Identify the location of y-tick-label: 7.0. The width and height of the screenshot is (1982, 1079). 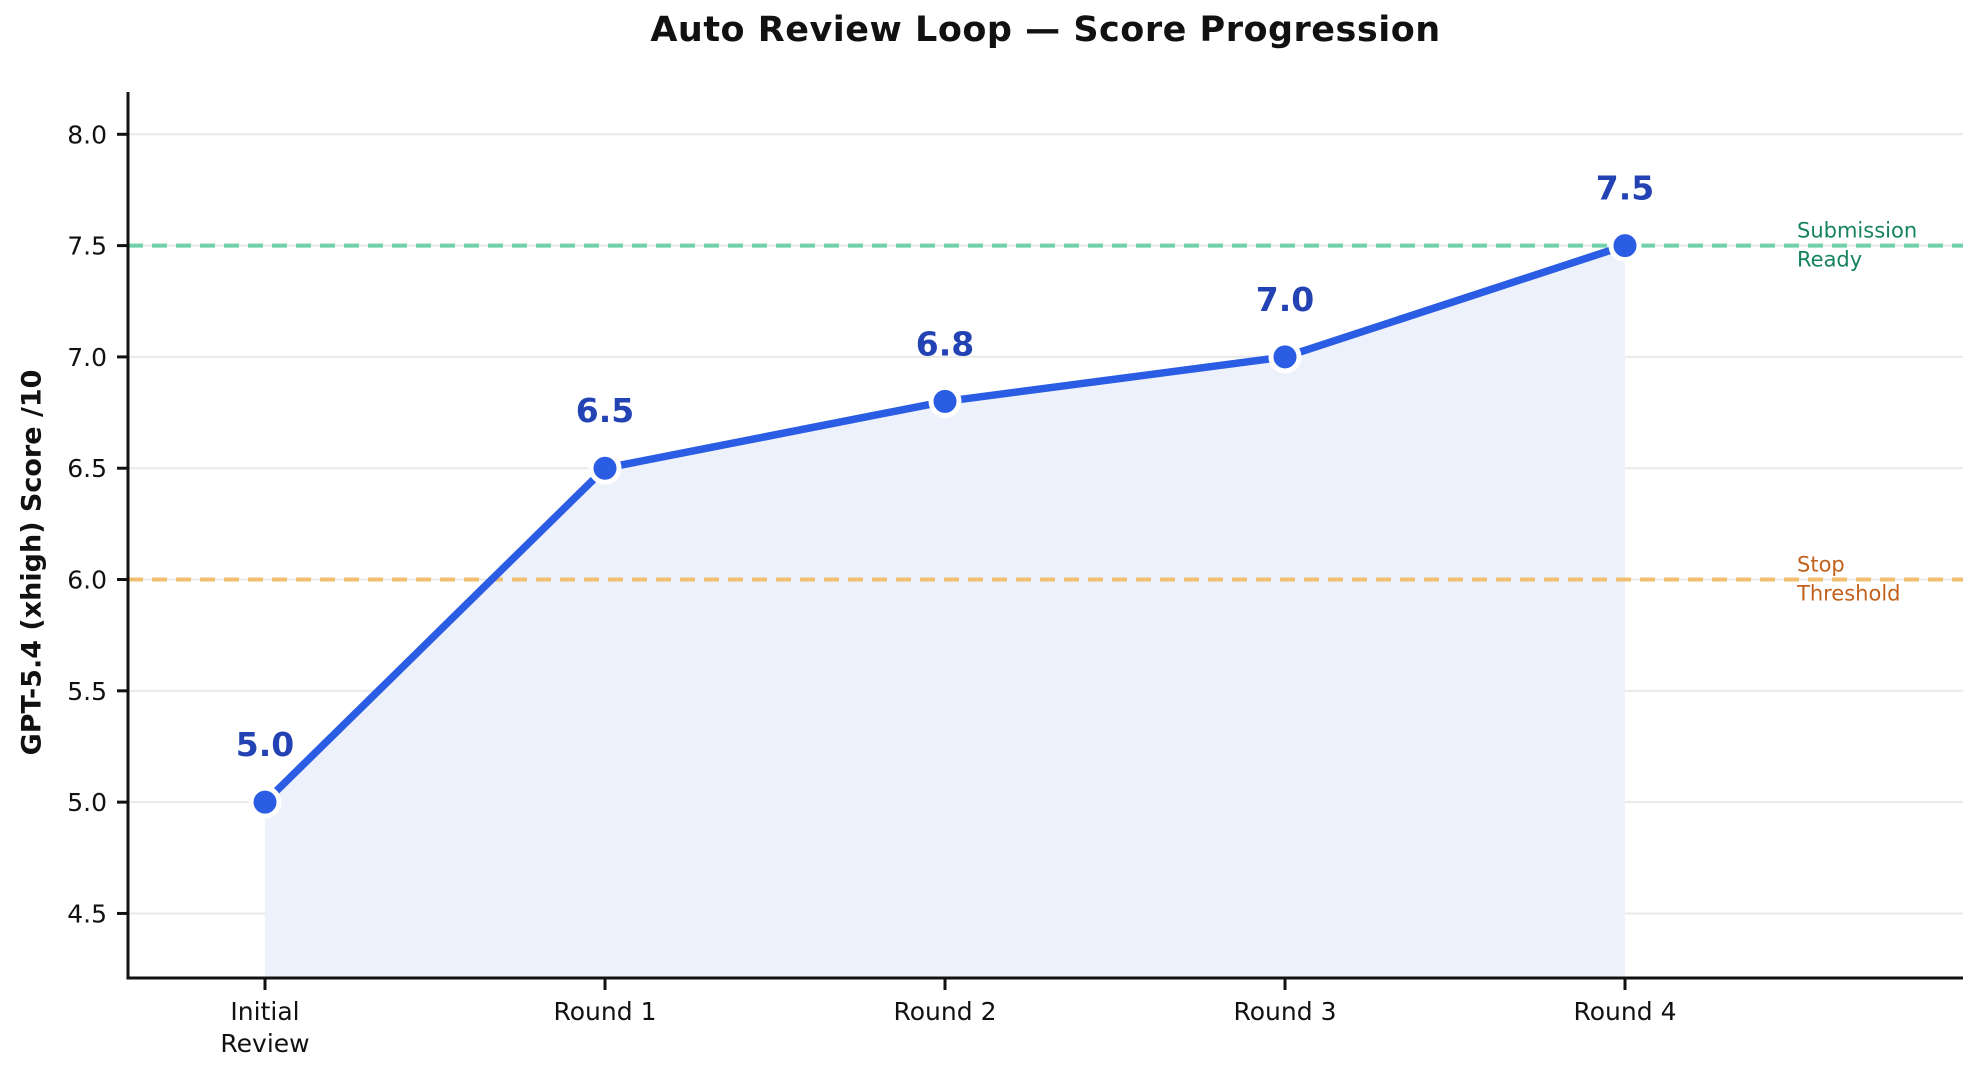
(87, 357).